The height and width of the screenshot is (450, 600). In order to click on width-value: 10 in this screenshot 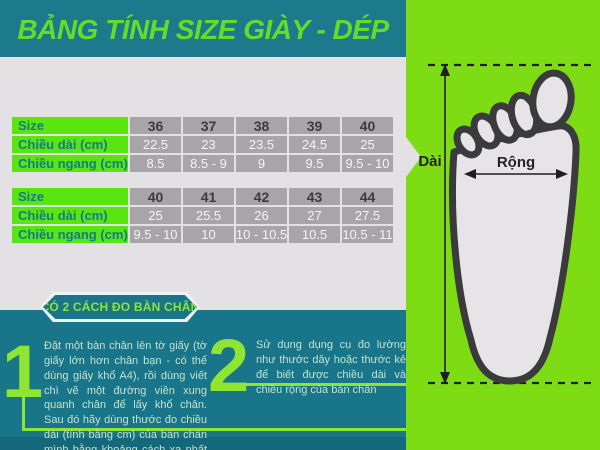, I will do `click(208, 234)`.